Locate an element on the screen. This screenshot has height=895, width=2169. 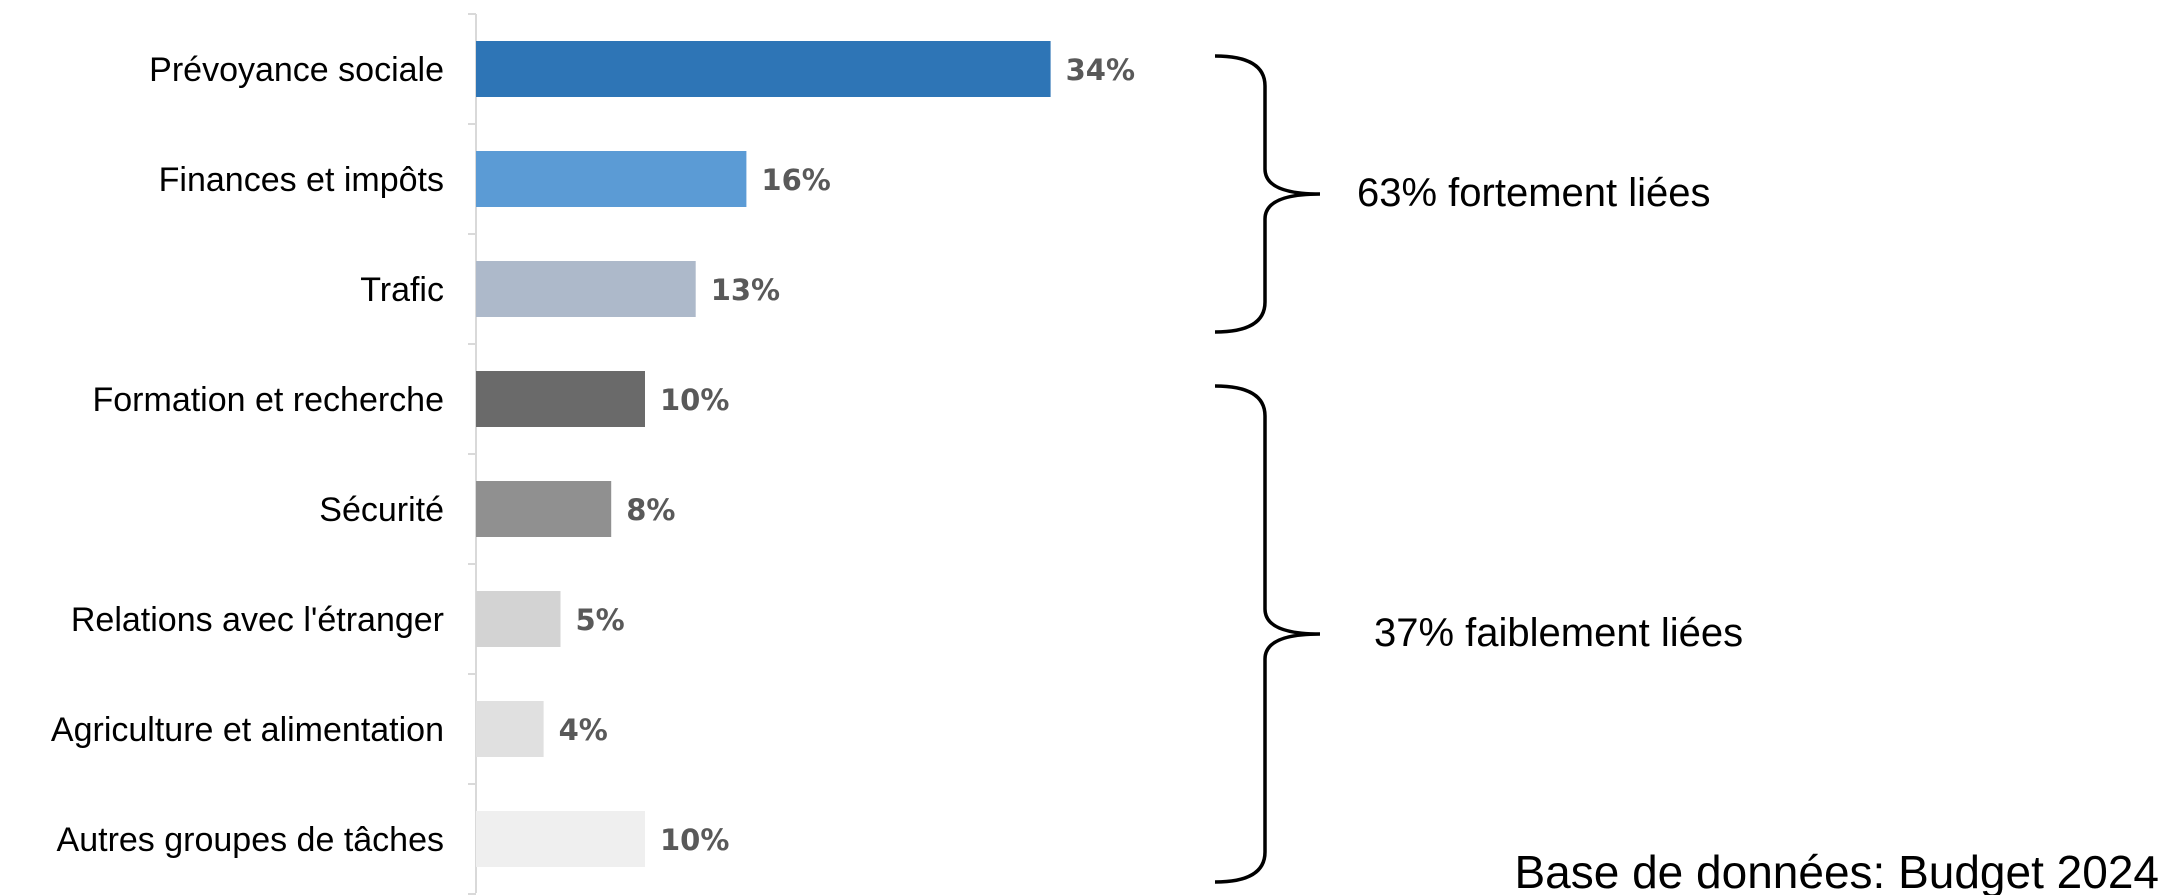
category-label: Sécurité is located at coordinates (381, 510).